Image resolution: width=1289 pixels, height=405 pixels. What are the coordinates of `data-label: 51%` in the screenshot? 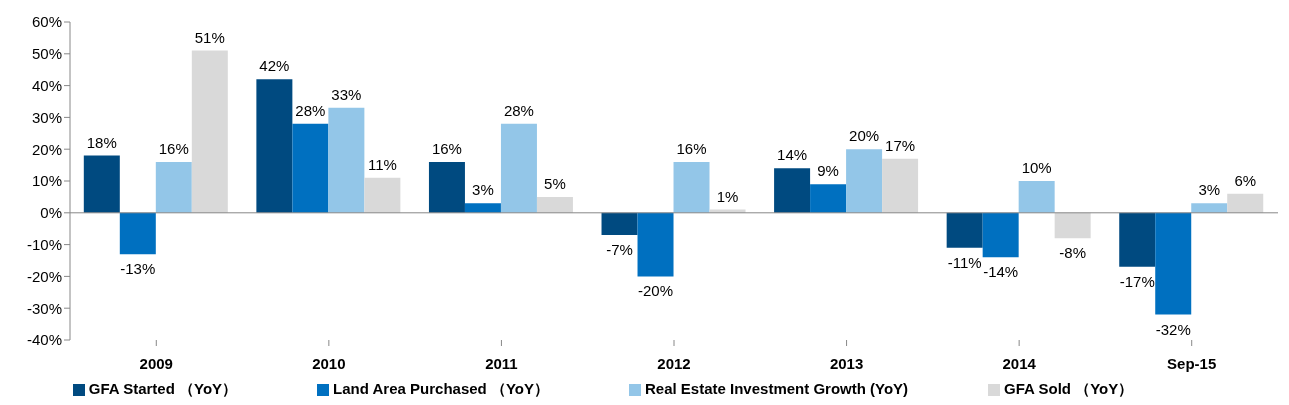 It's located at (209, 37).